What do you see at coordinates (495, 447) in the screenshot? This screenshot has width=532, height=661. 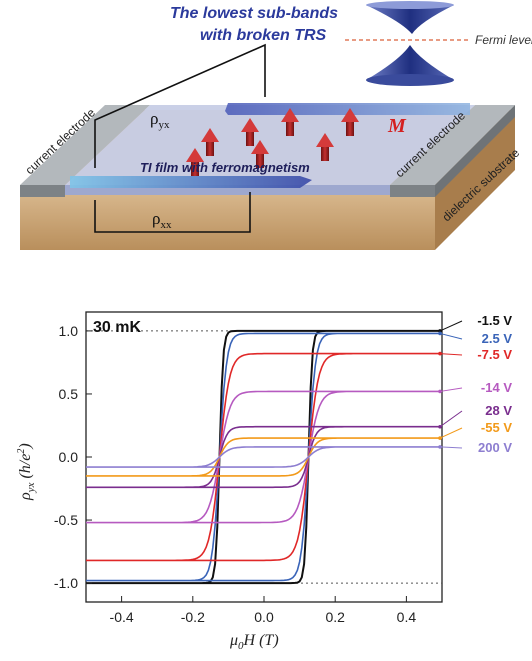 I see `legend-label: 200 V` at bounding box center [495, 447].